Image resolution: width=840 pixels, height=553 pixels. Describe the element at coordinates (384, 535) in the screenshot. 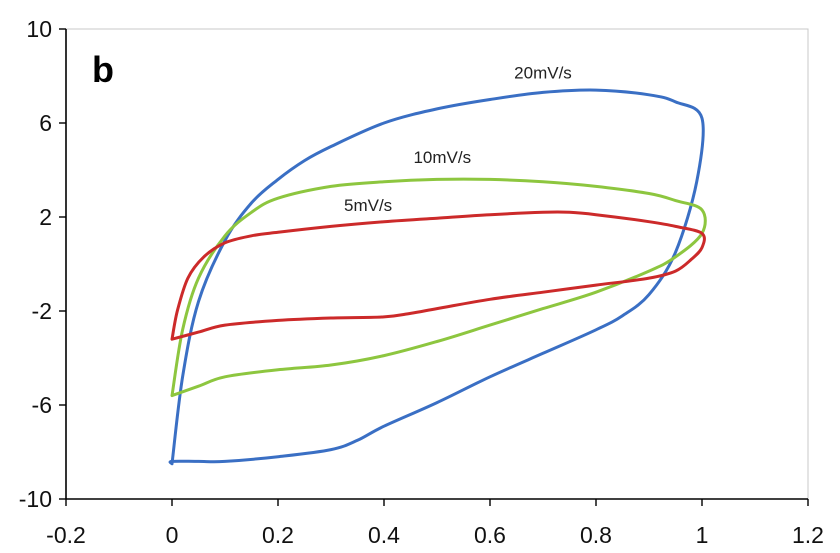

I see `x-tick-label: 0.4` at that location.